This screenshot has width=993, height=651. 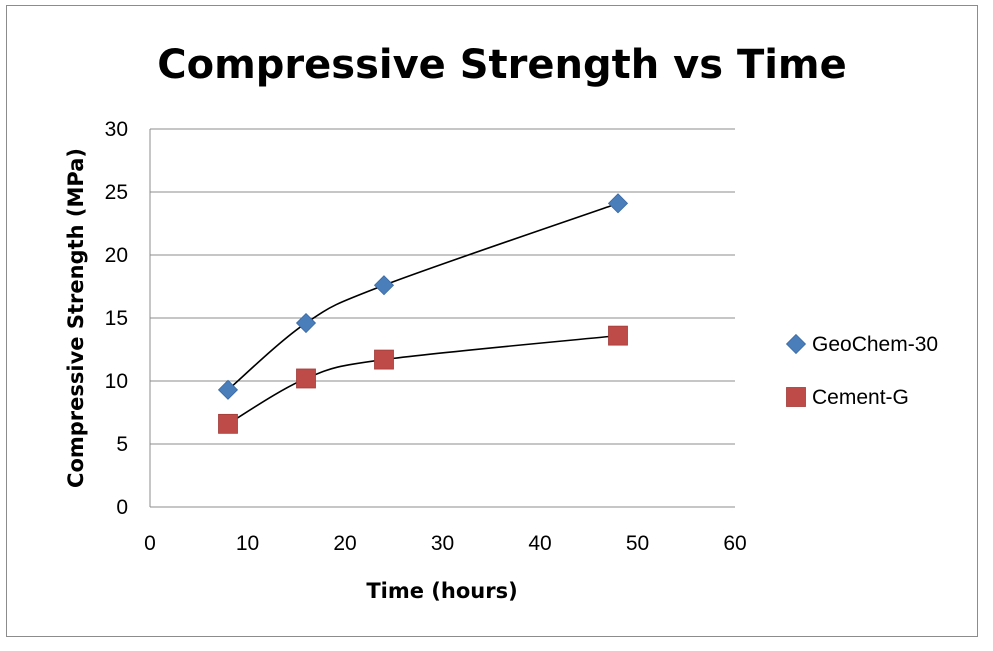 What do you see at coordinates (637, 543) in the screenshot?
I see `x-tick-label: 50` at bounding box center [637, 543].